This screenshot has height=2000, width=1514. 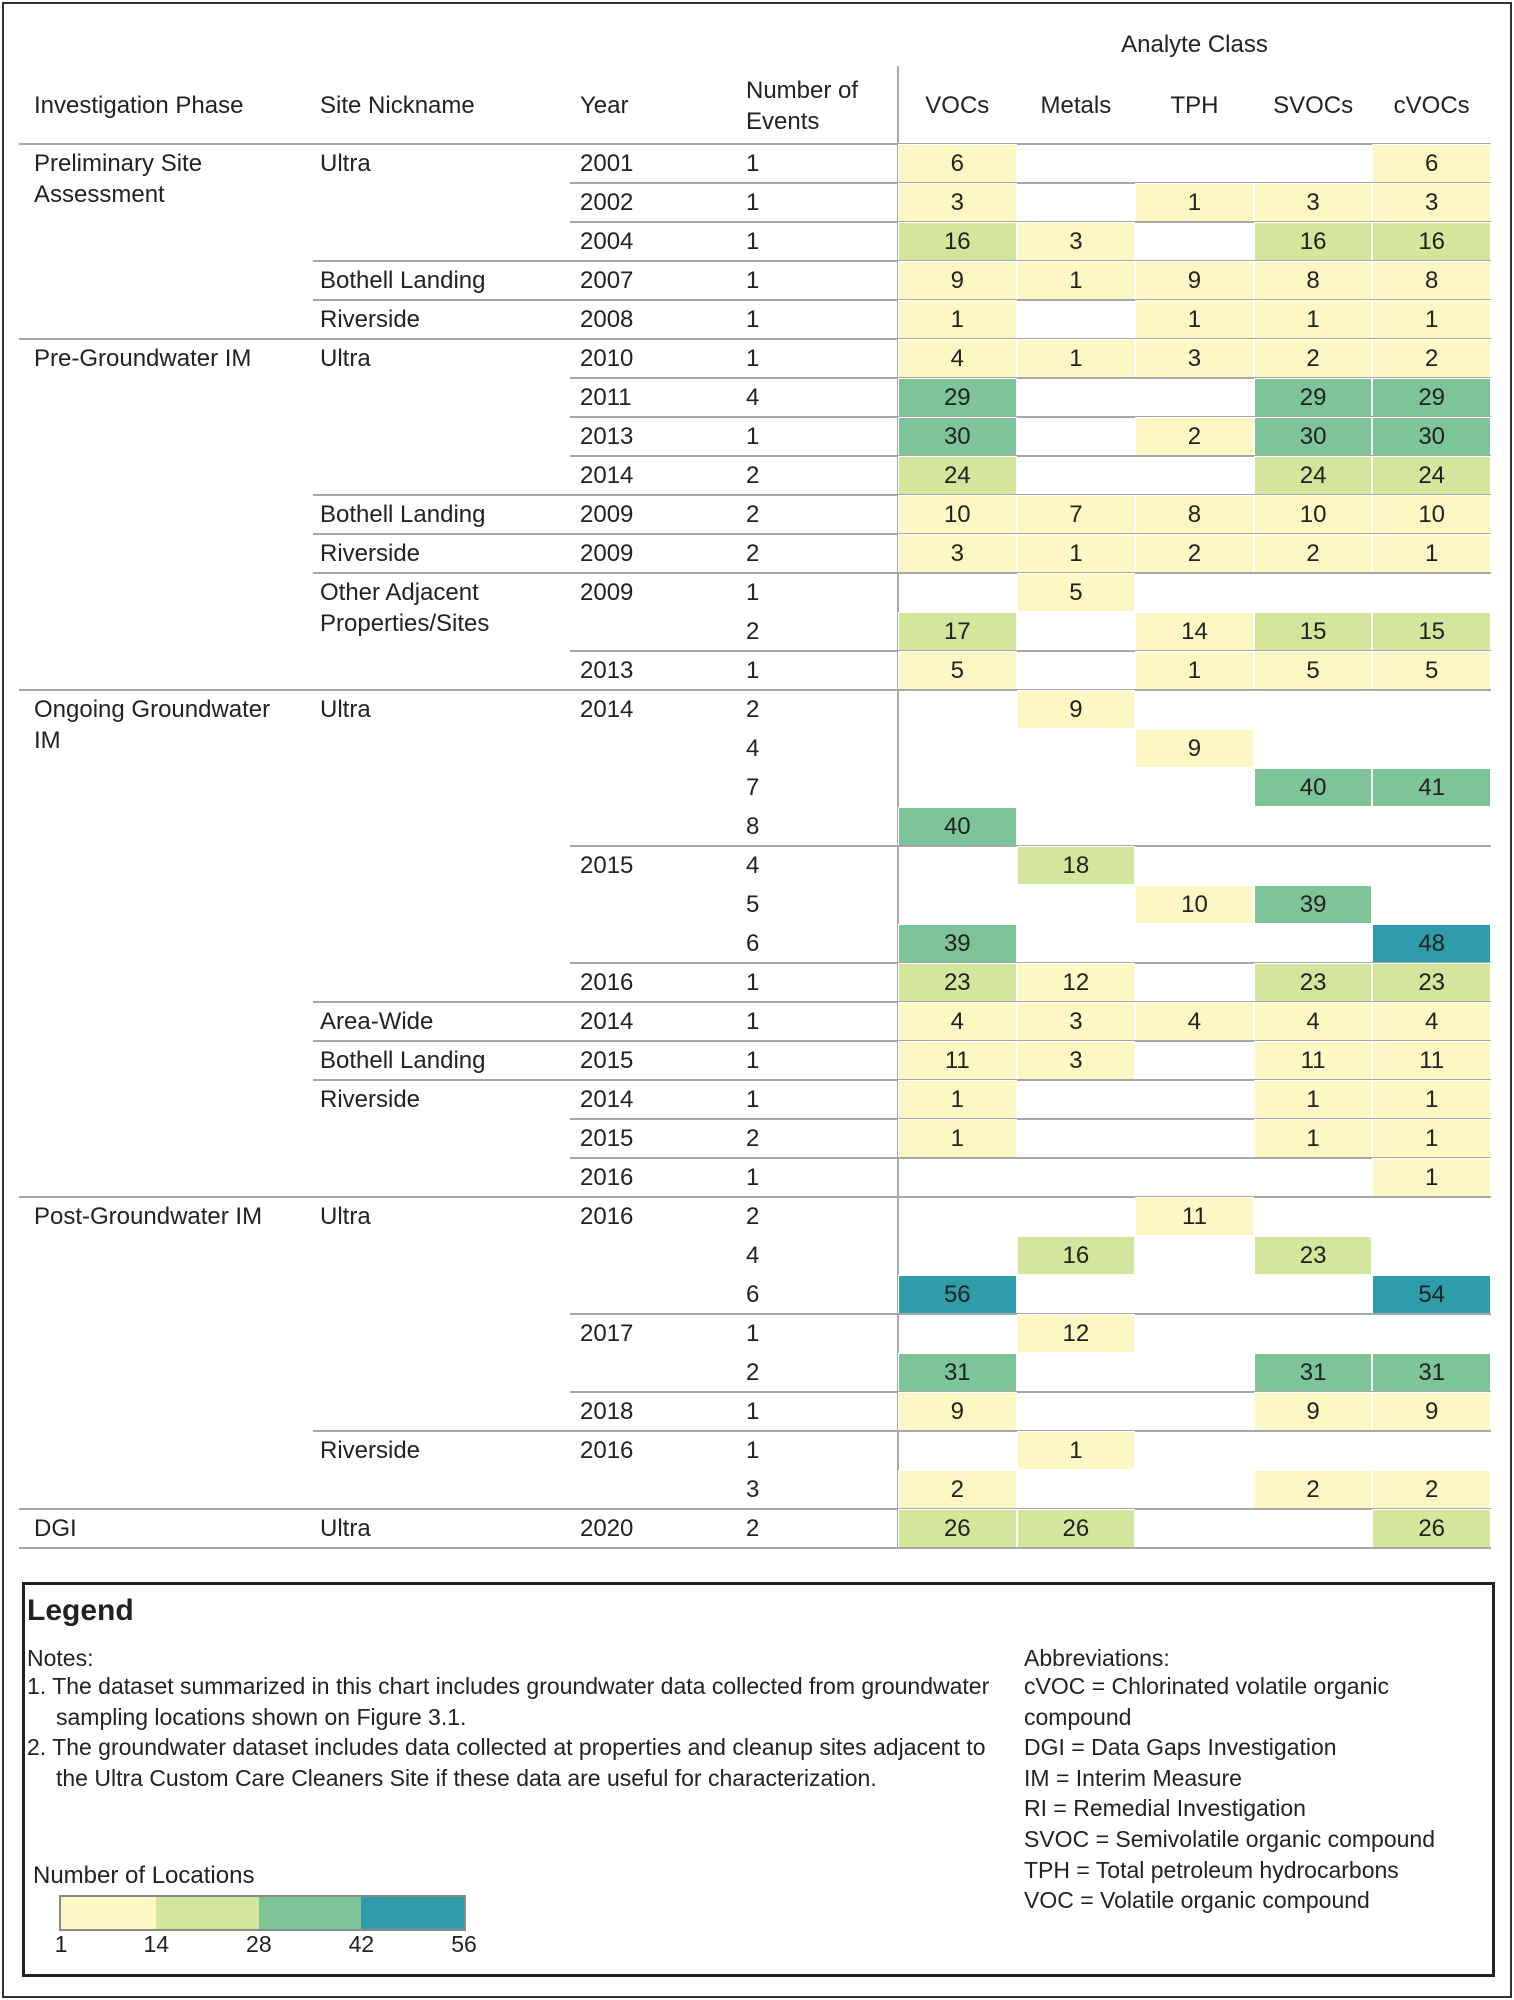 What do you see at coordinates (1165, 1808) in the screenshot?
I see `abbreviation: RI = Remedial Investigation` at bounding box center [1165, 1808].